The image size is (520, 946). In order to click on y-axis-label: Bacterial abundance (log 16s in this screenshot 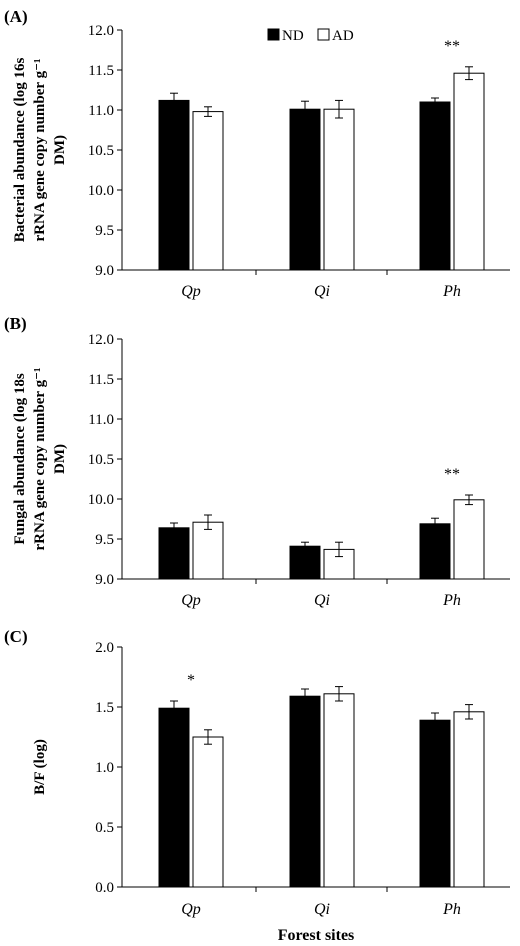, I will do `click(20, 150)`.